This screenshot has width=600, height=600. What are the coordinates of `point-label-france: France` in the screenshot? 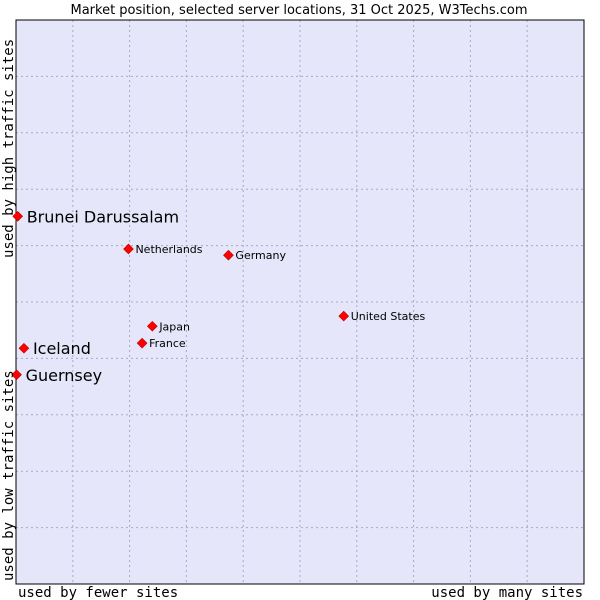 It's located at (167, 343).